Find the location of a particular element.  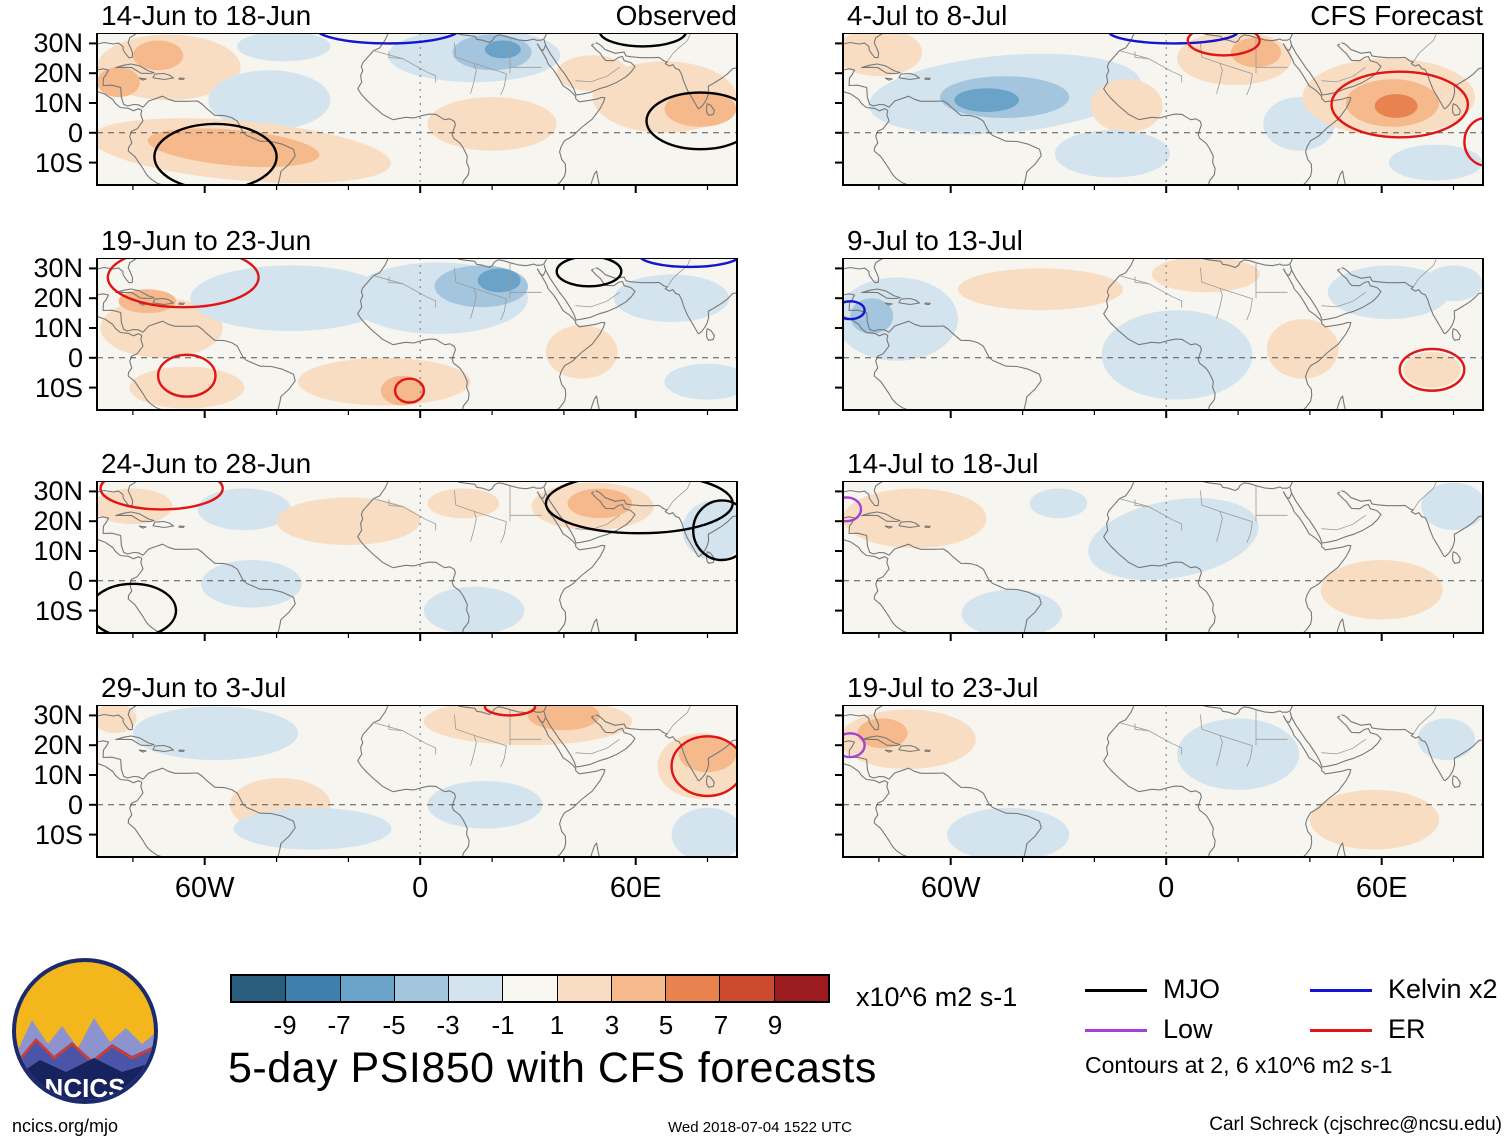

lat-label: 10N is located at coordinates (58, 775).